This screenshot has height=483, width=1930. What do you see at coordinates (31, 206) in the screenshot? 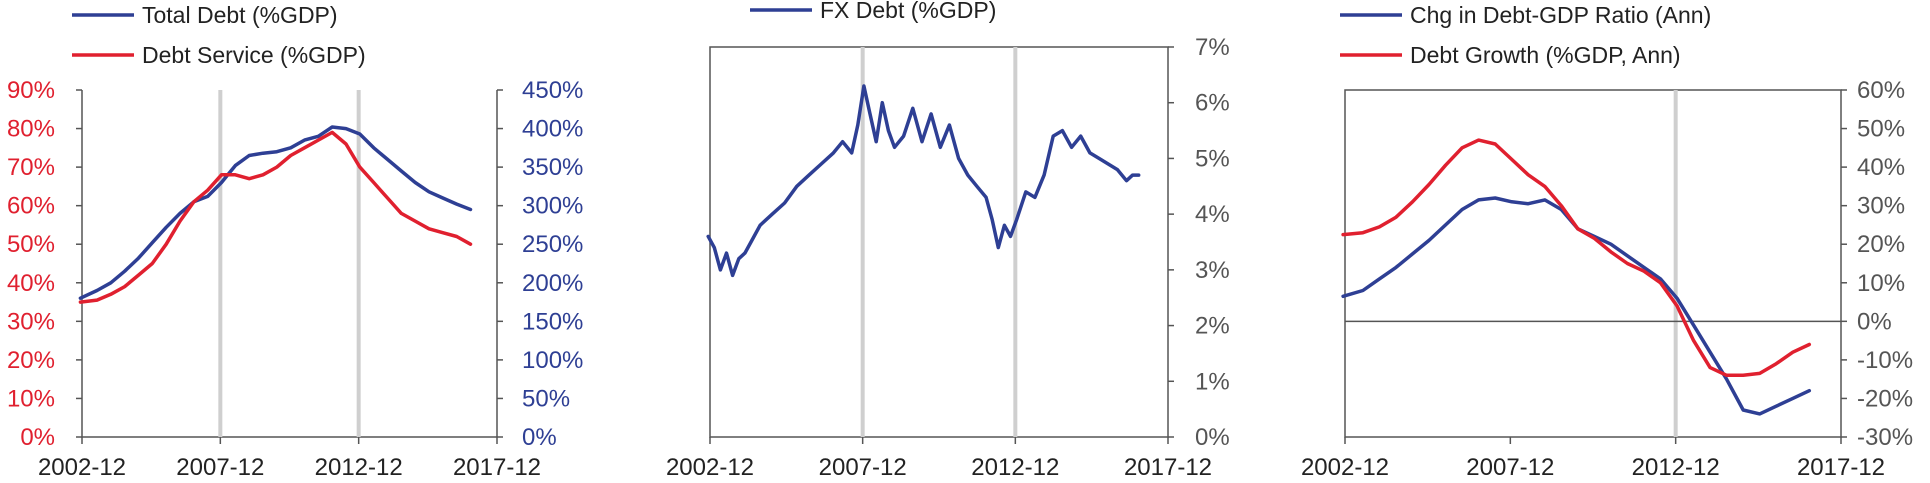
I see `y-left-tick-label: 60%` at bounding box center [31, 206].